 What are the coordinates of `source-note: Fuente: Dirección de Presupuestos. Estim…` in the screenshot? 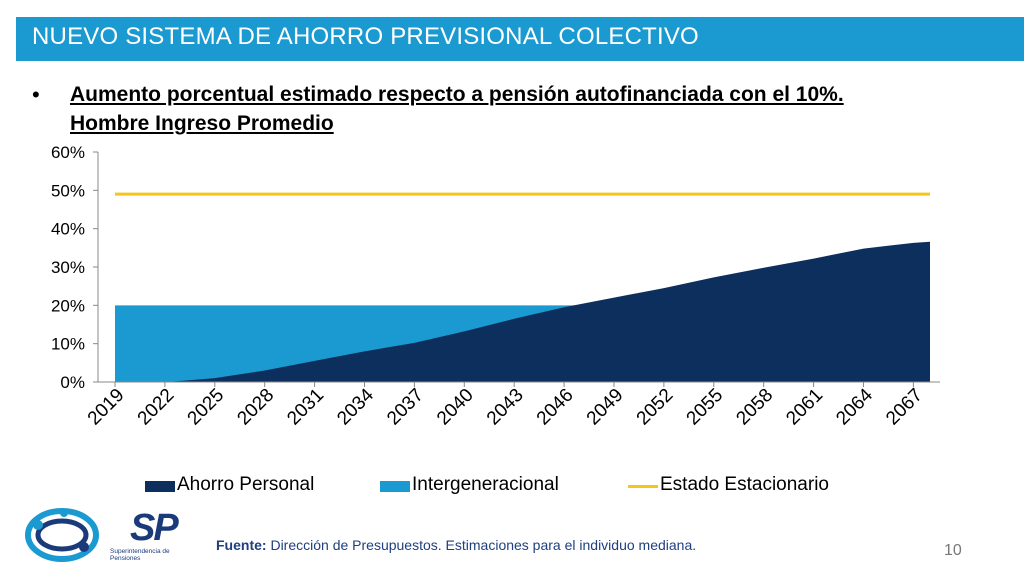 It's located at (456, 545).